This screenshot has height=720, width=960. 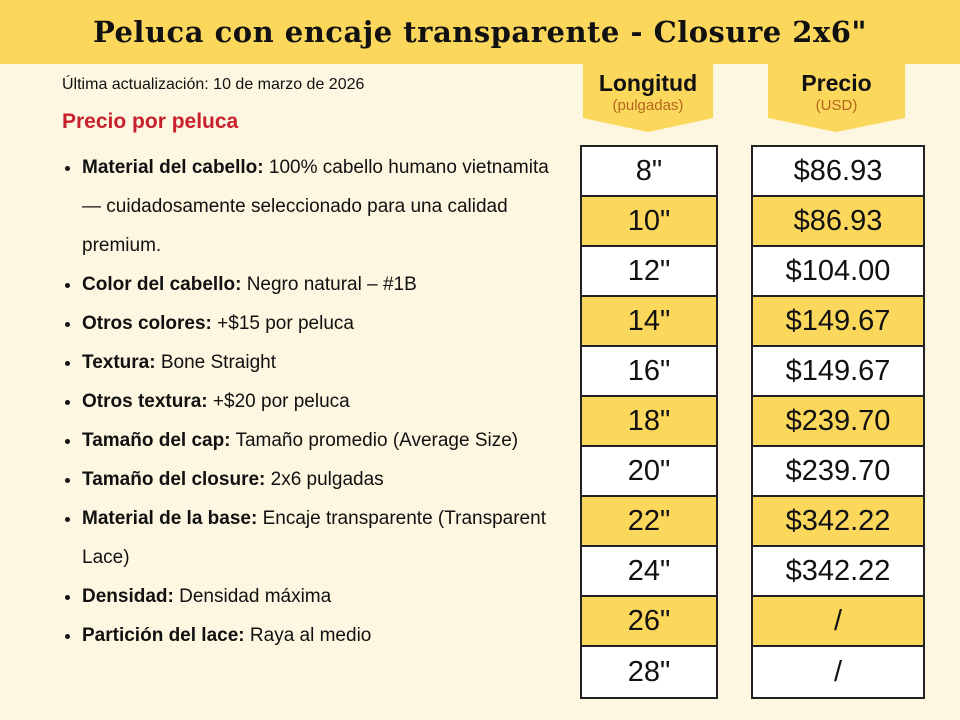 I want to click on price-cell: $104.00, so click(x=838, y=272).